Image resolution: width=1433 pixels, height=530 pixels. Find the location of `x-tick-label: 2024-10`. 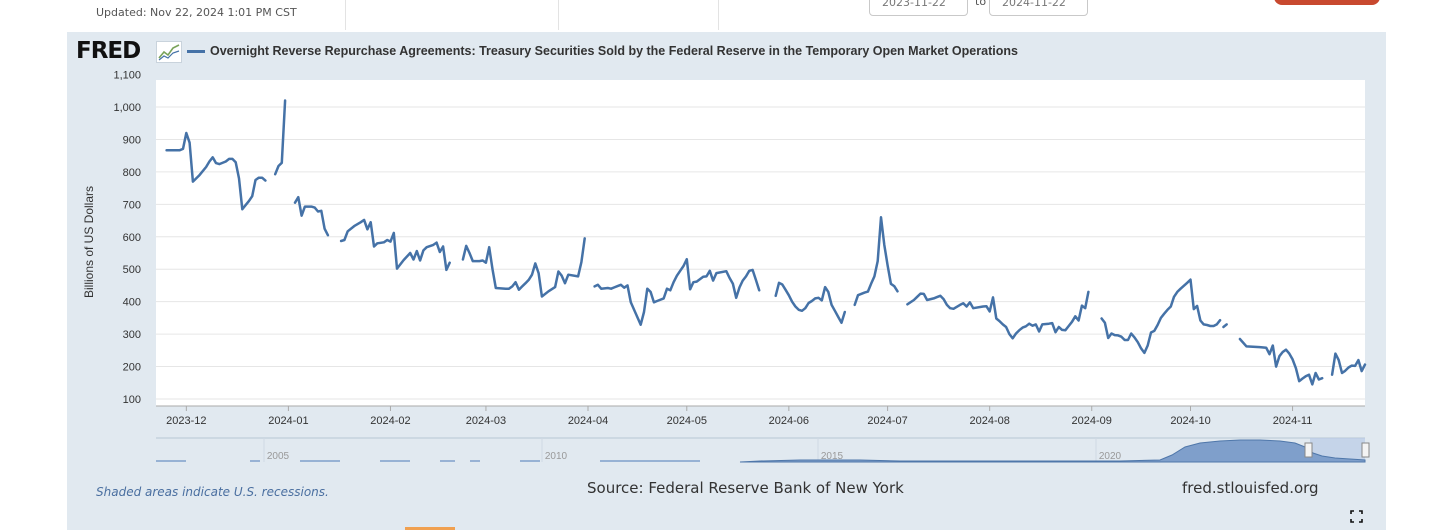

x-tick-label: 2024-10 is located at coordinates (1190, 421).